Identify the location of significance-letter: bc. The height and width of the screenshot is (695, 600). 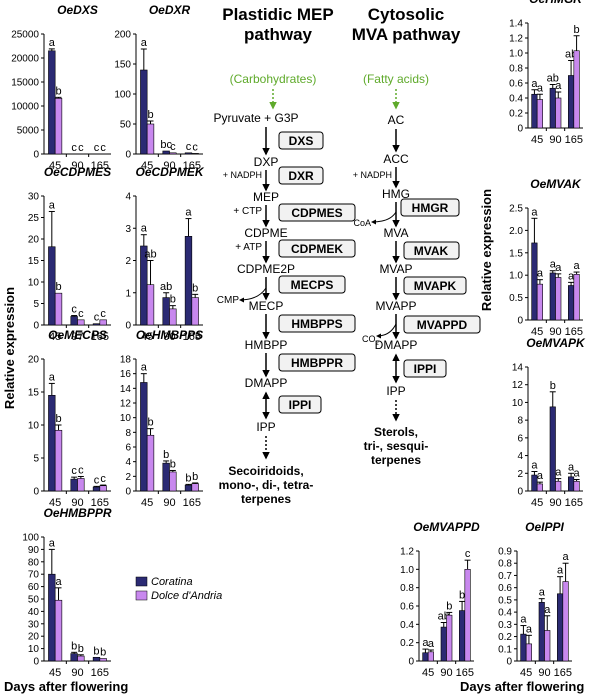
(166, 145).